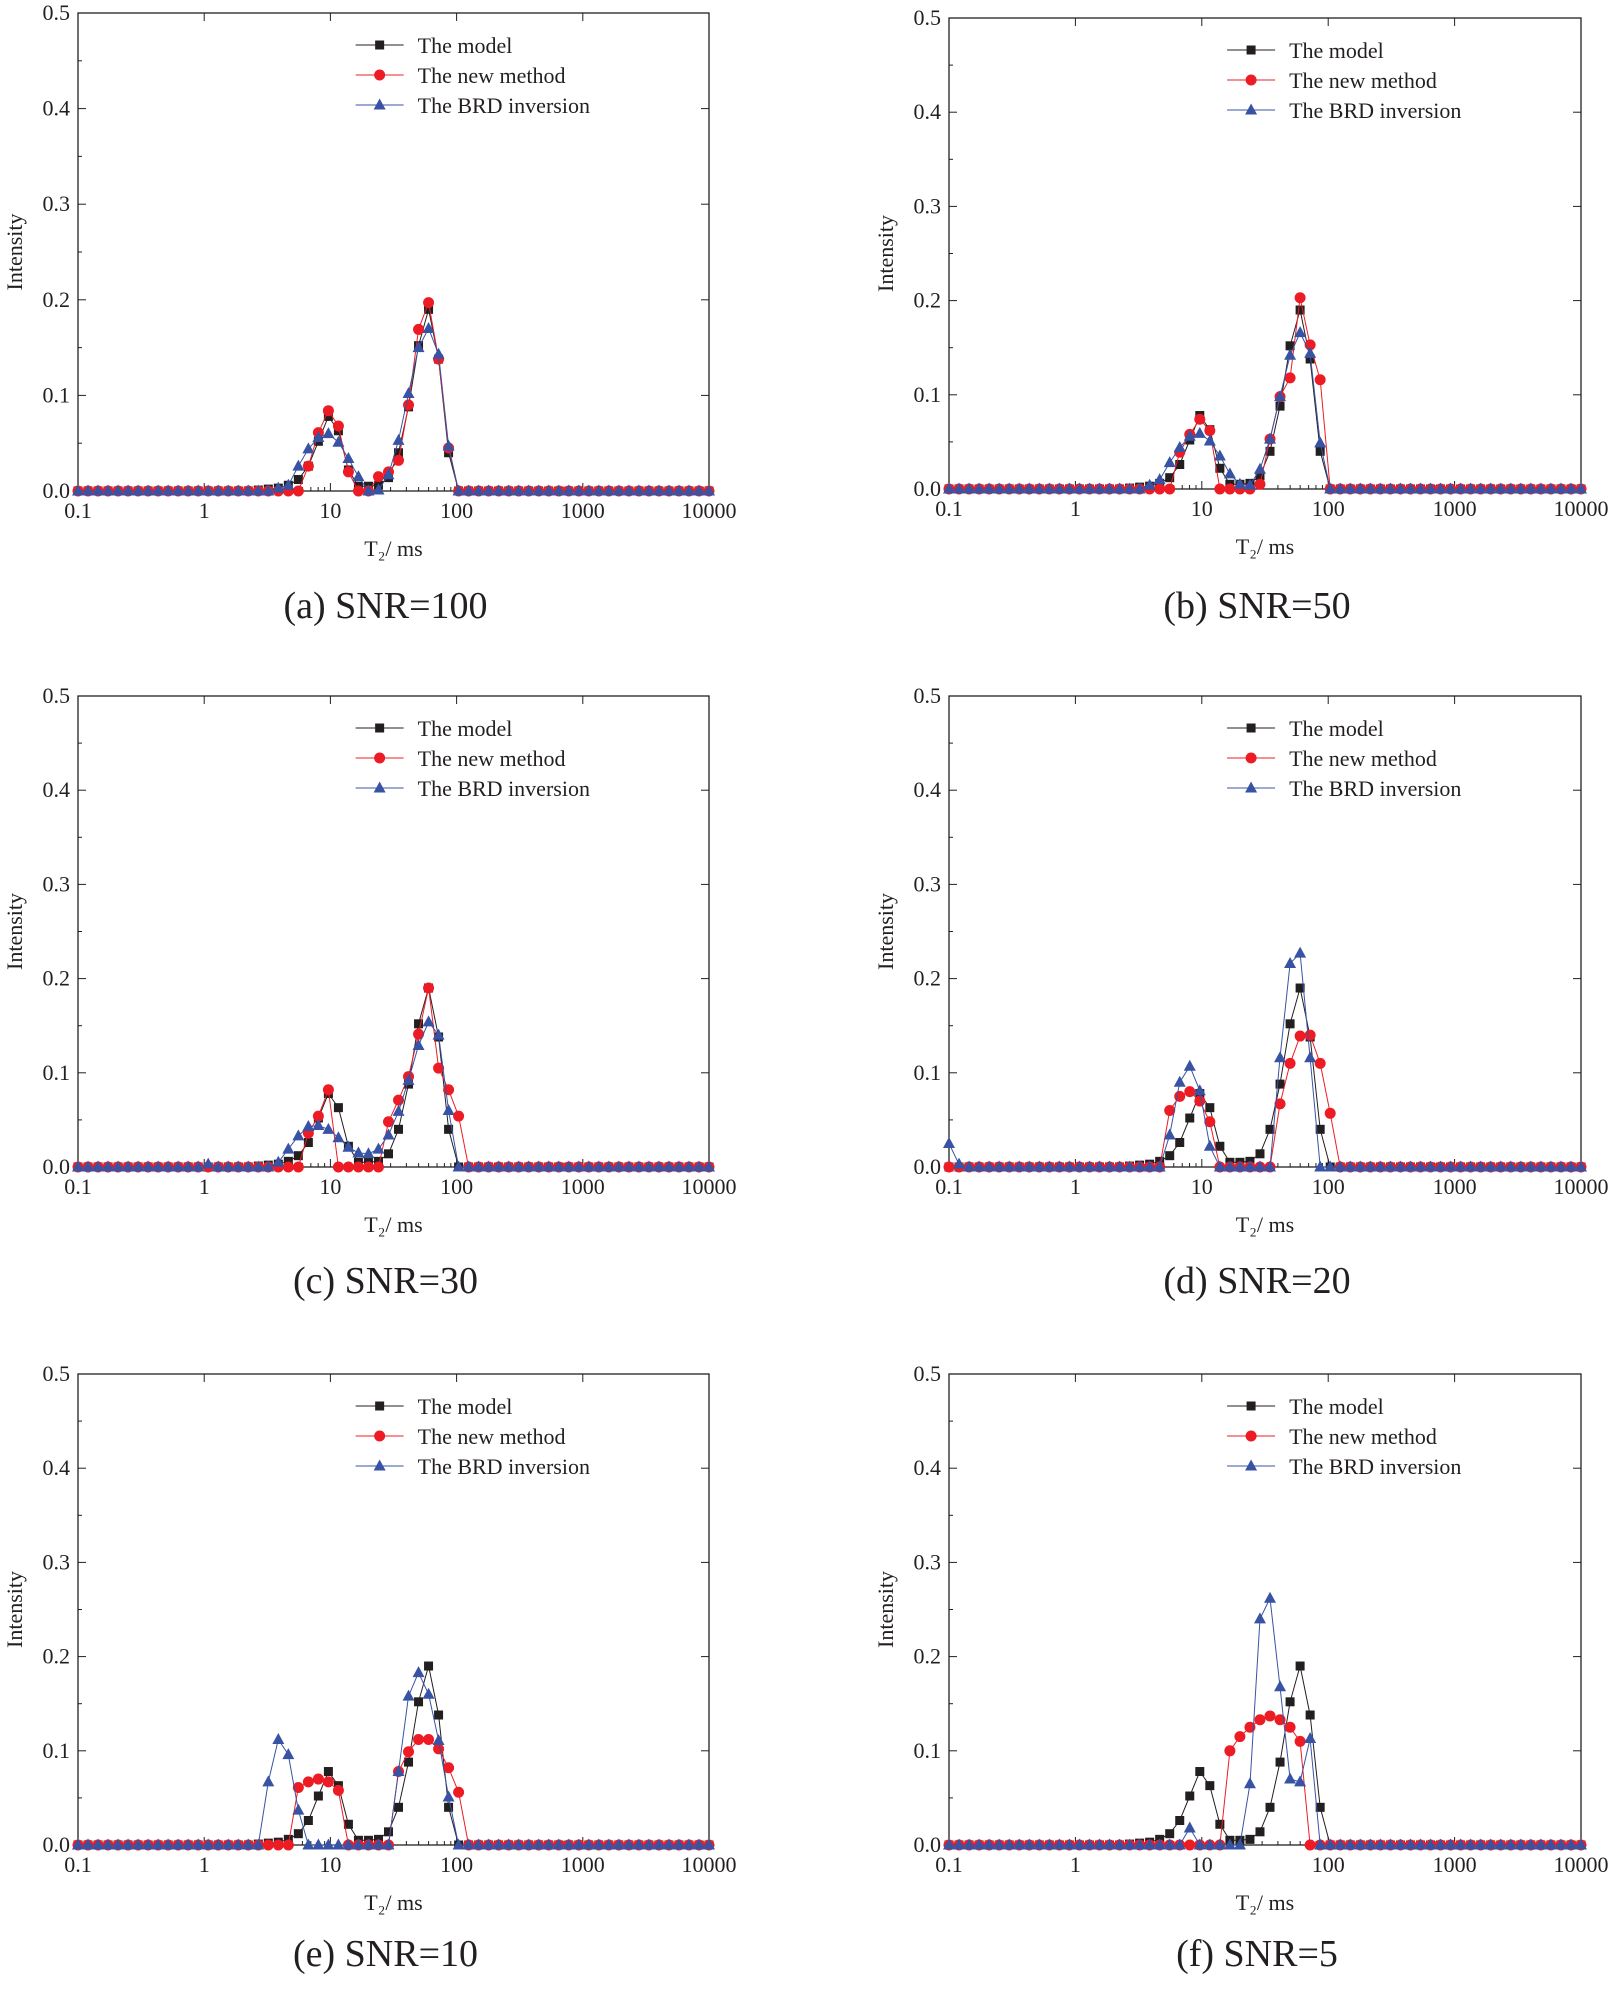 This screenshot has height=1996, width=1621. I want to click on legend-label: The new method, so click(1363, 80).